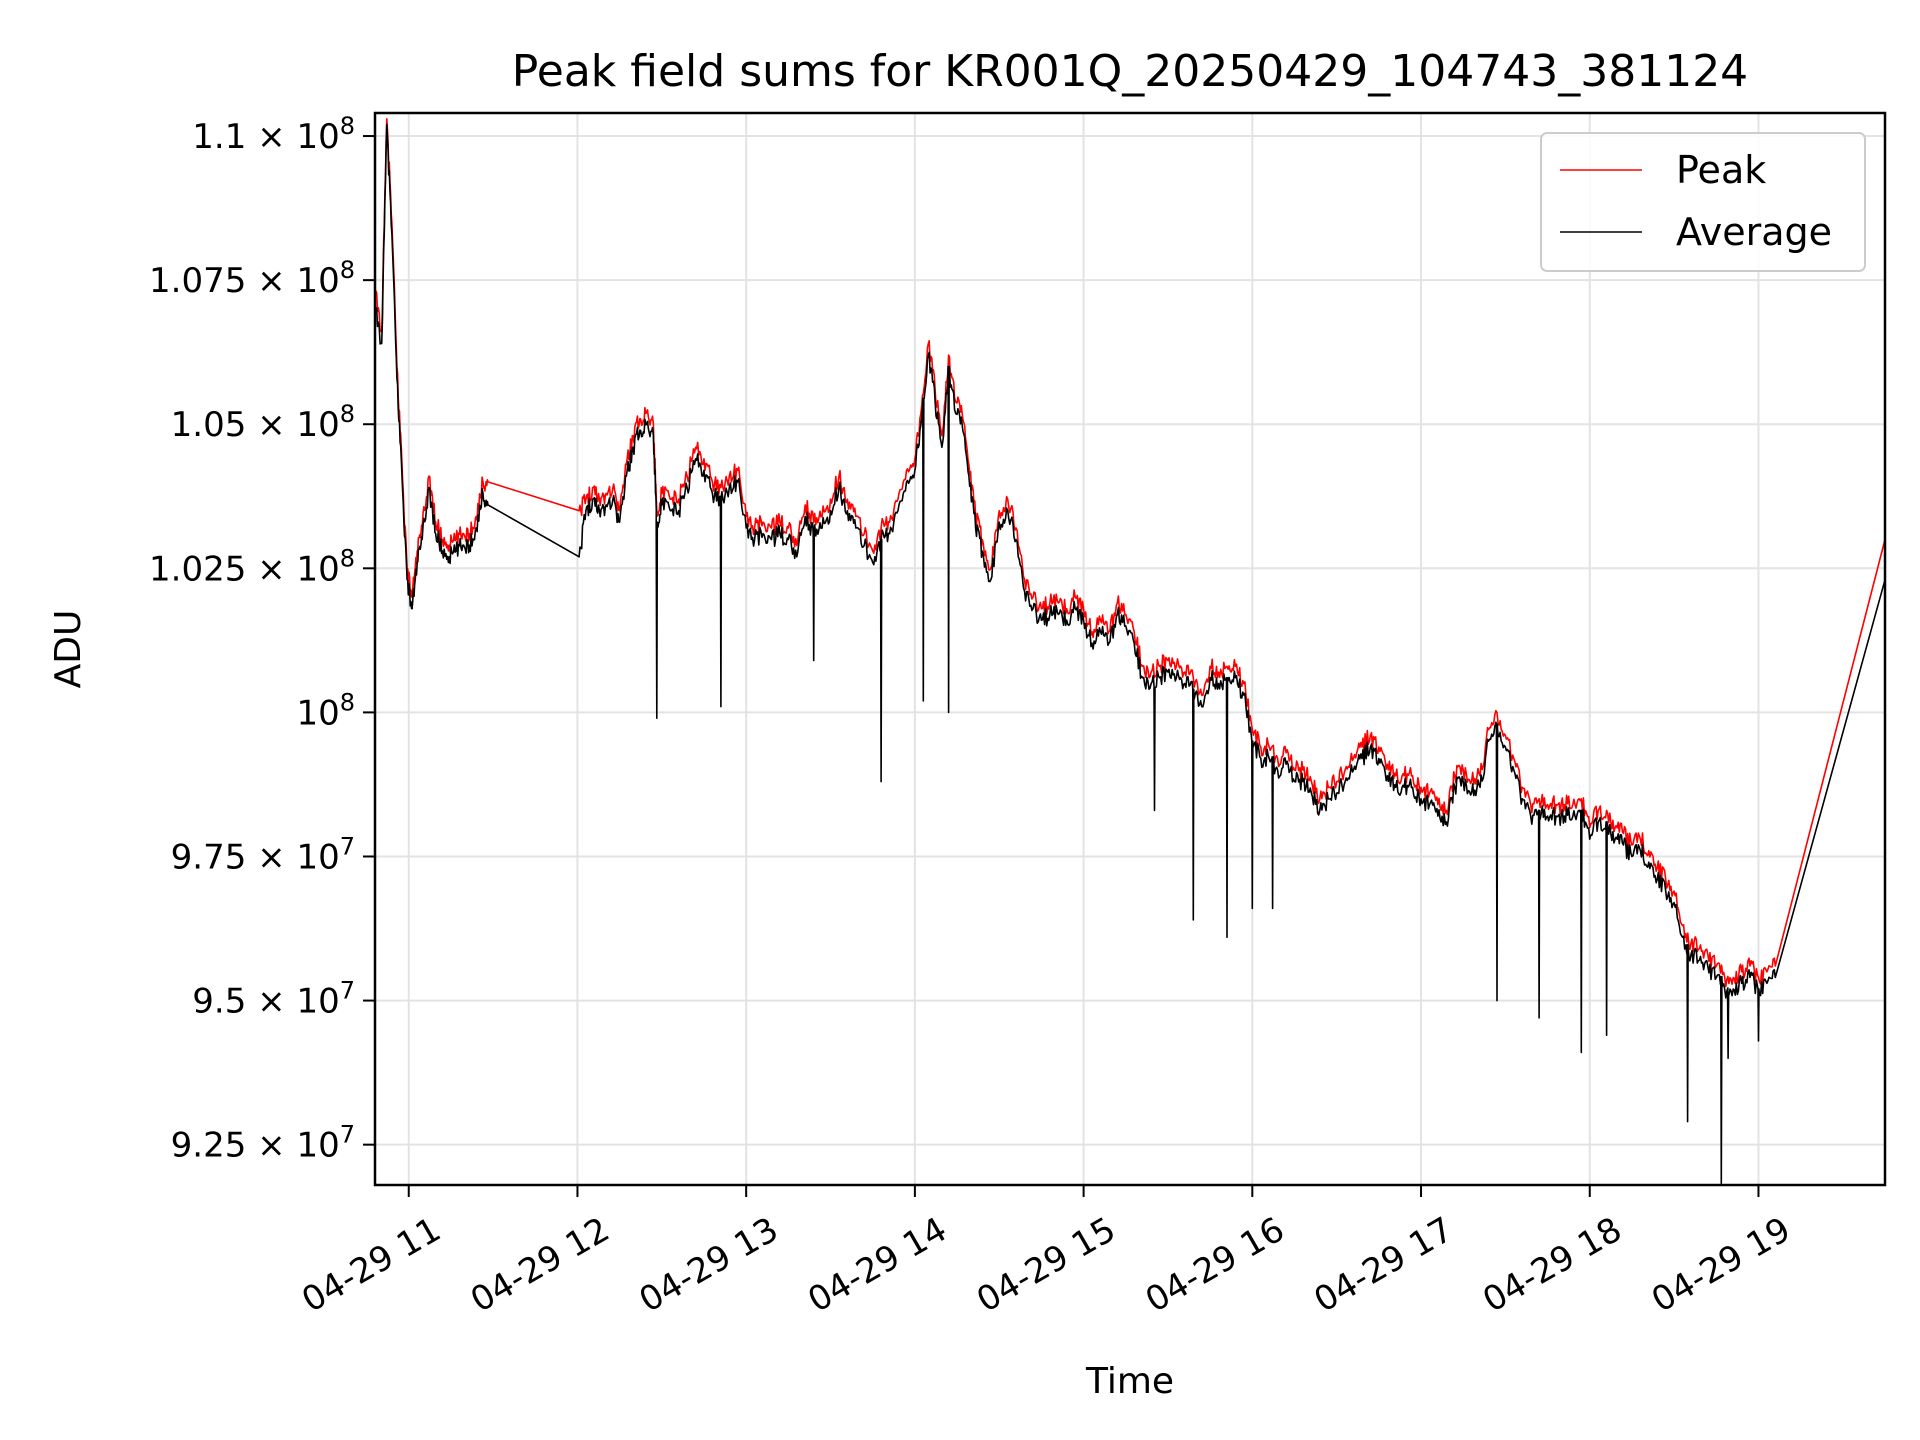  Describe the element at coordinates (273, 999) in the screenshot. I see `y-tick-label: 9.5 × 107` at that location.